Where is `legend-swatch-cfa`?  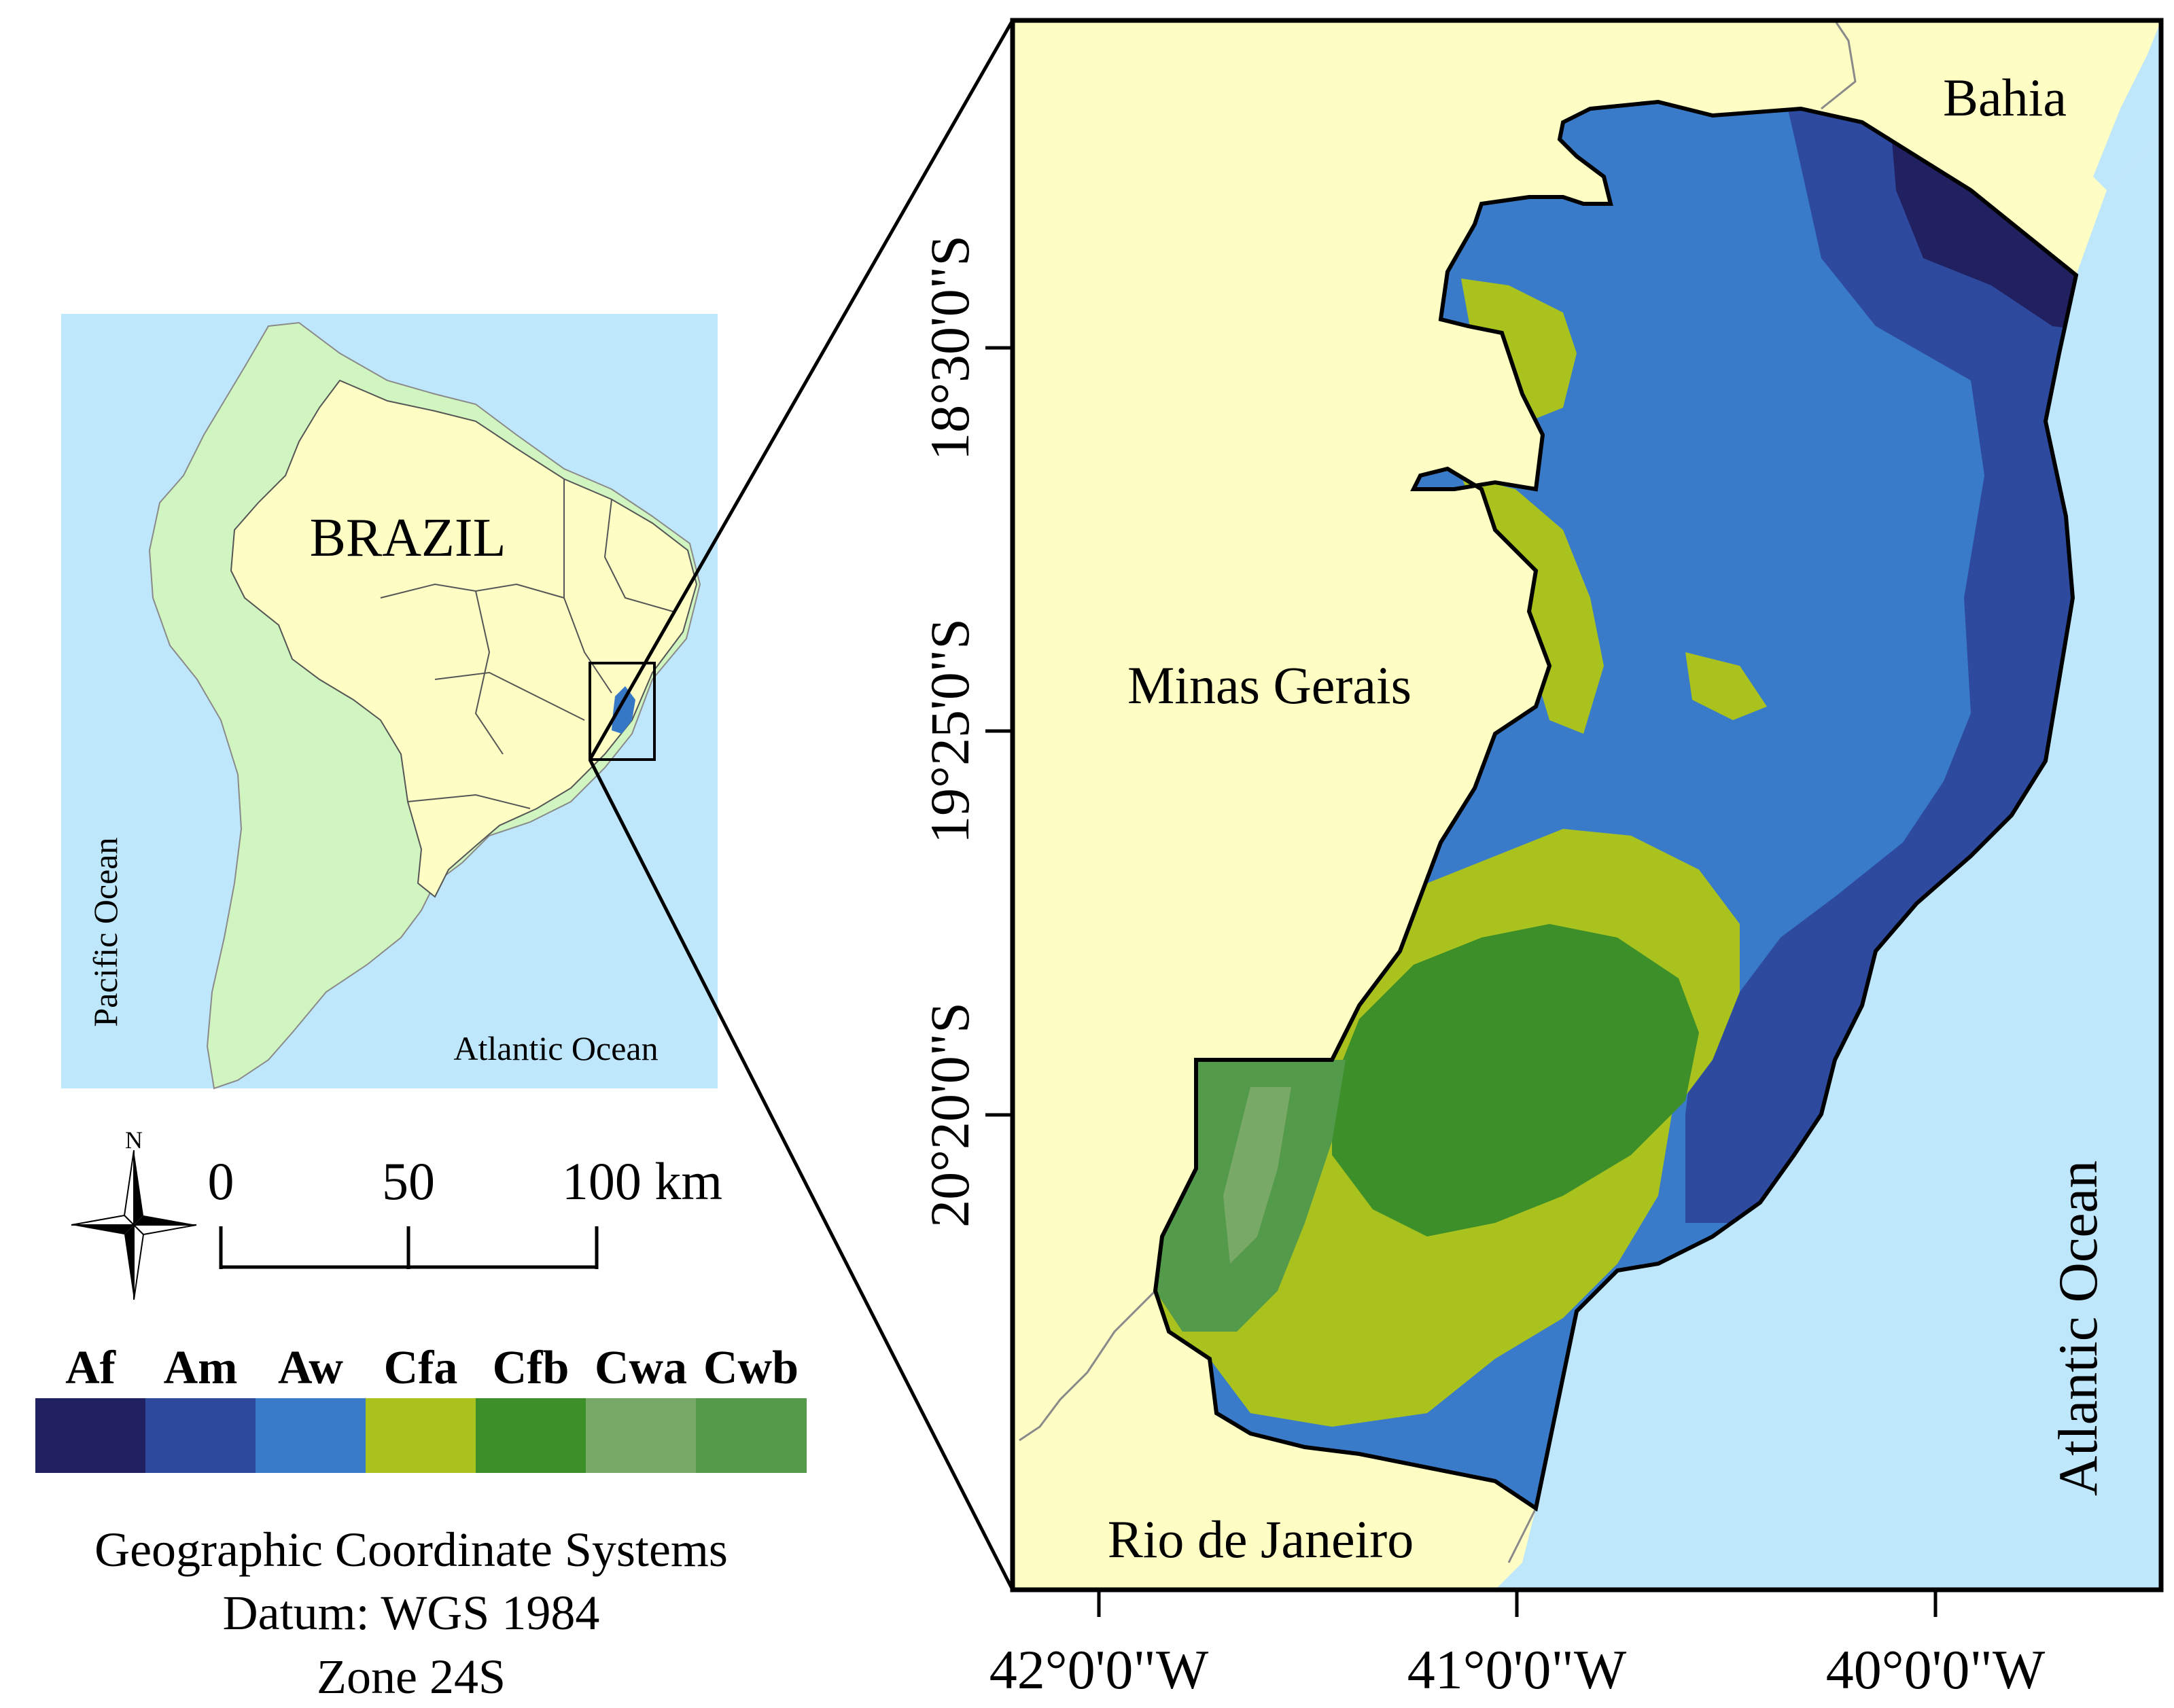
legend-swatch-cfa is located at coordinates (421, 1435).